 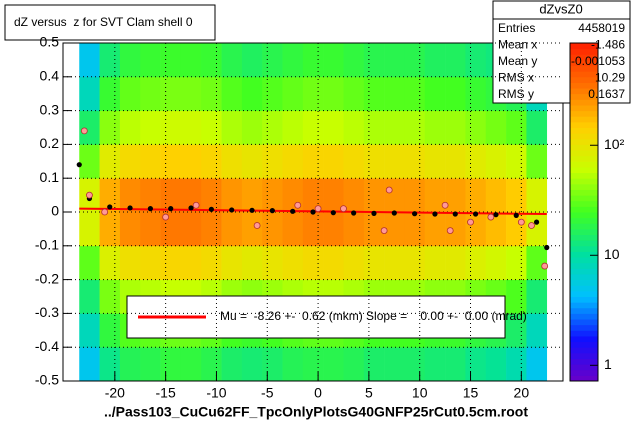 What do you see at coordinates (369, 393) in the screenshot?
I see `x-tick-label: 5` at bounding box center [369, 393].